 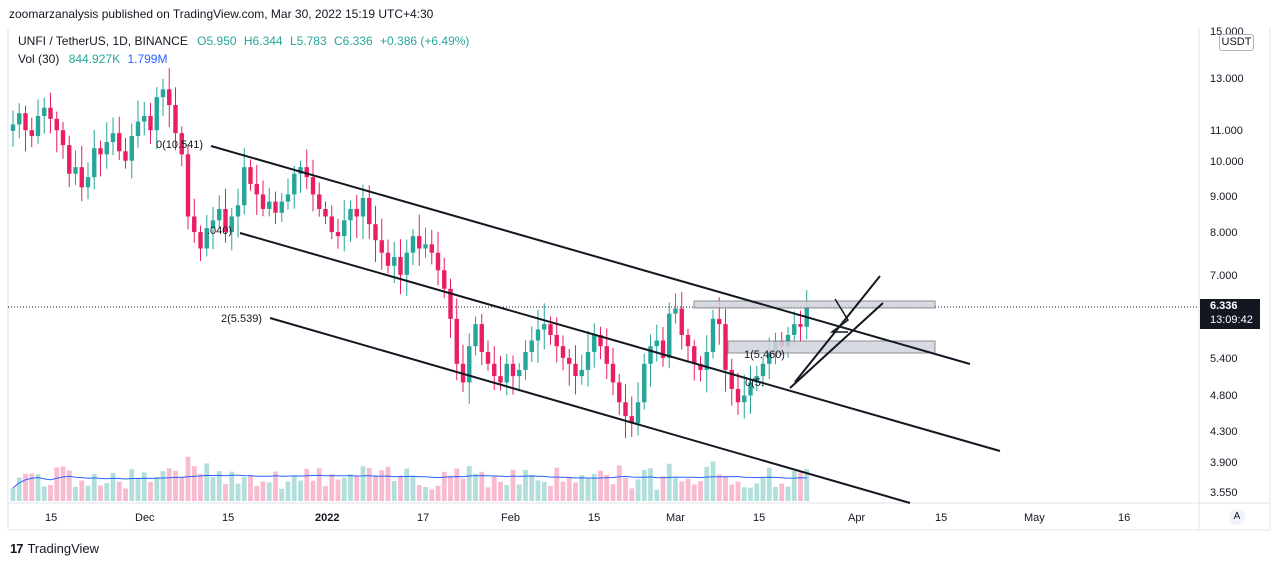 I want to click on fib-label-3: 1(5.460), so click(x=764, y=355).